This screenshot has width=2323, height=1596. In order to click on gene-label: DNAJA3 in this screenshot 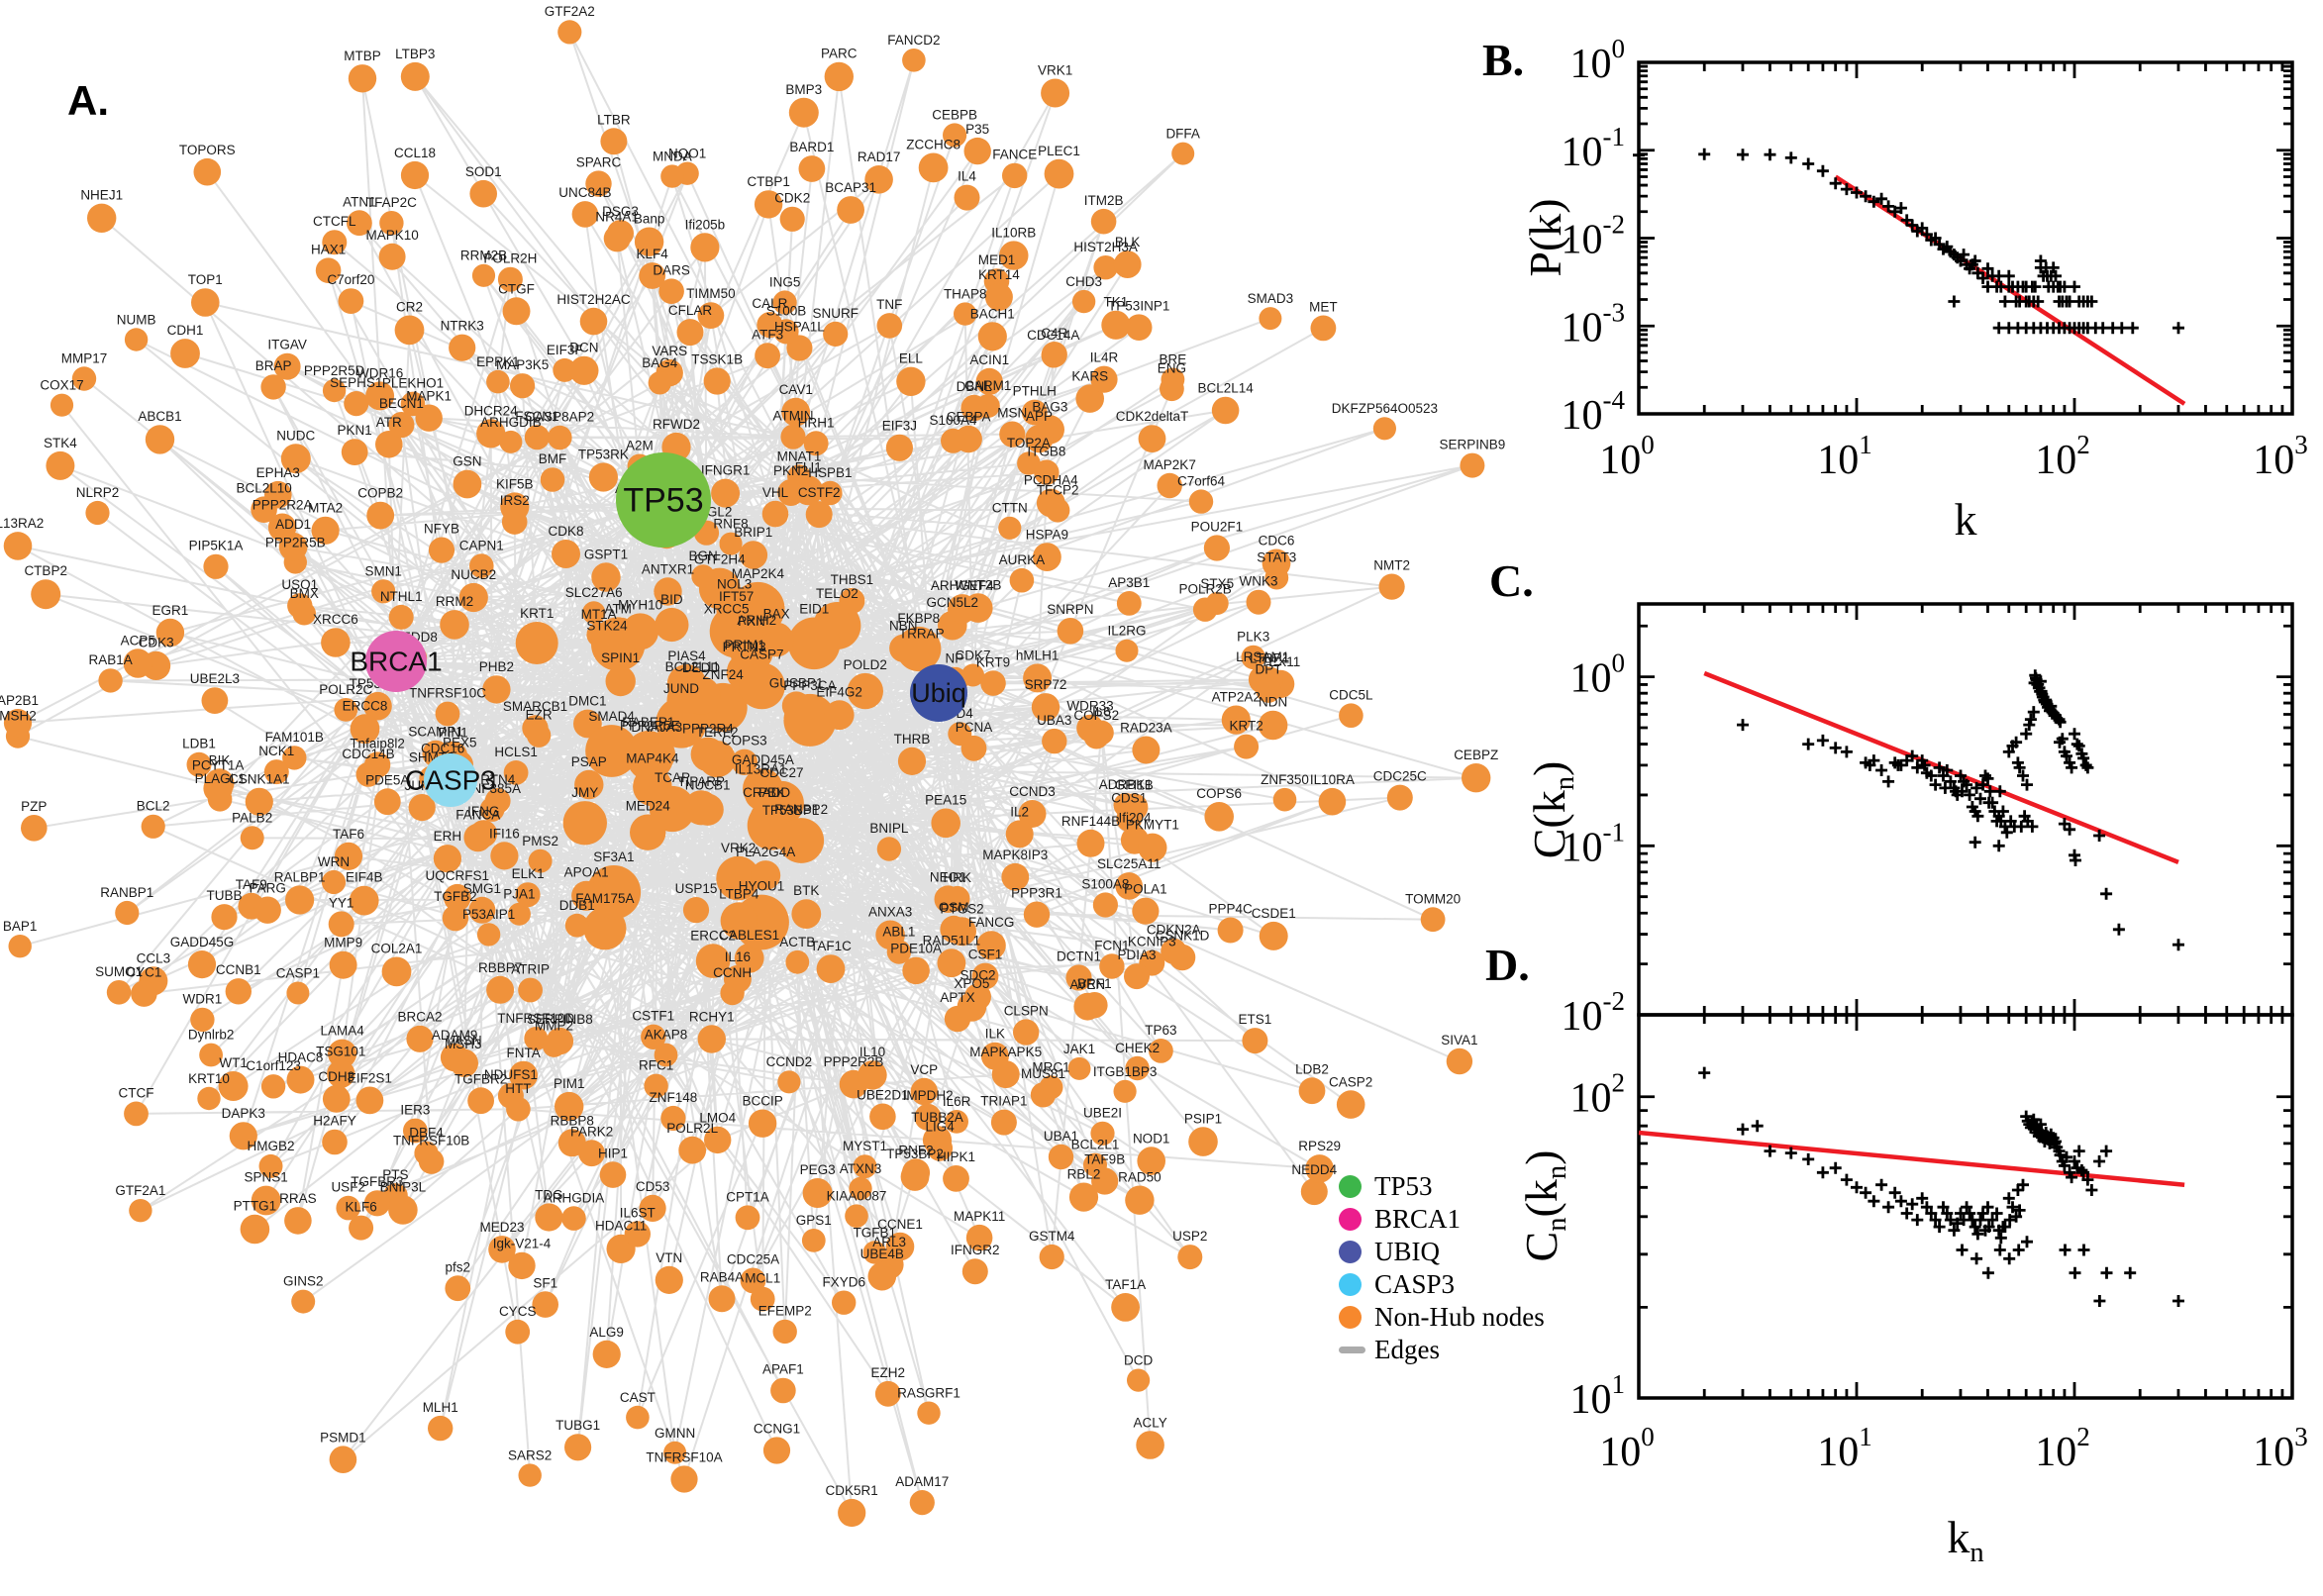, I will do `click(656, 728)`.